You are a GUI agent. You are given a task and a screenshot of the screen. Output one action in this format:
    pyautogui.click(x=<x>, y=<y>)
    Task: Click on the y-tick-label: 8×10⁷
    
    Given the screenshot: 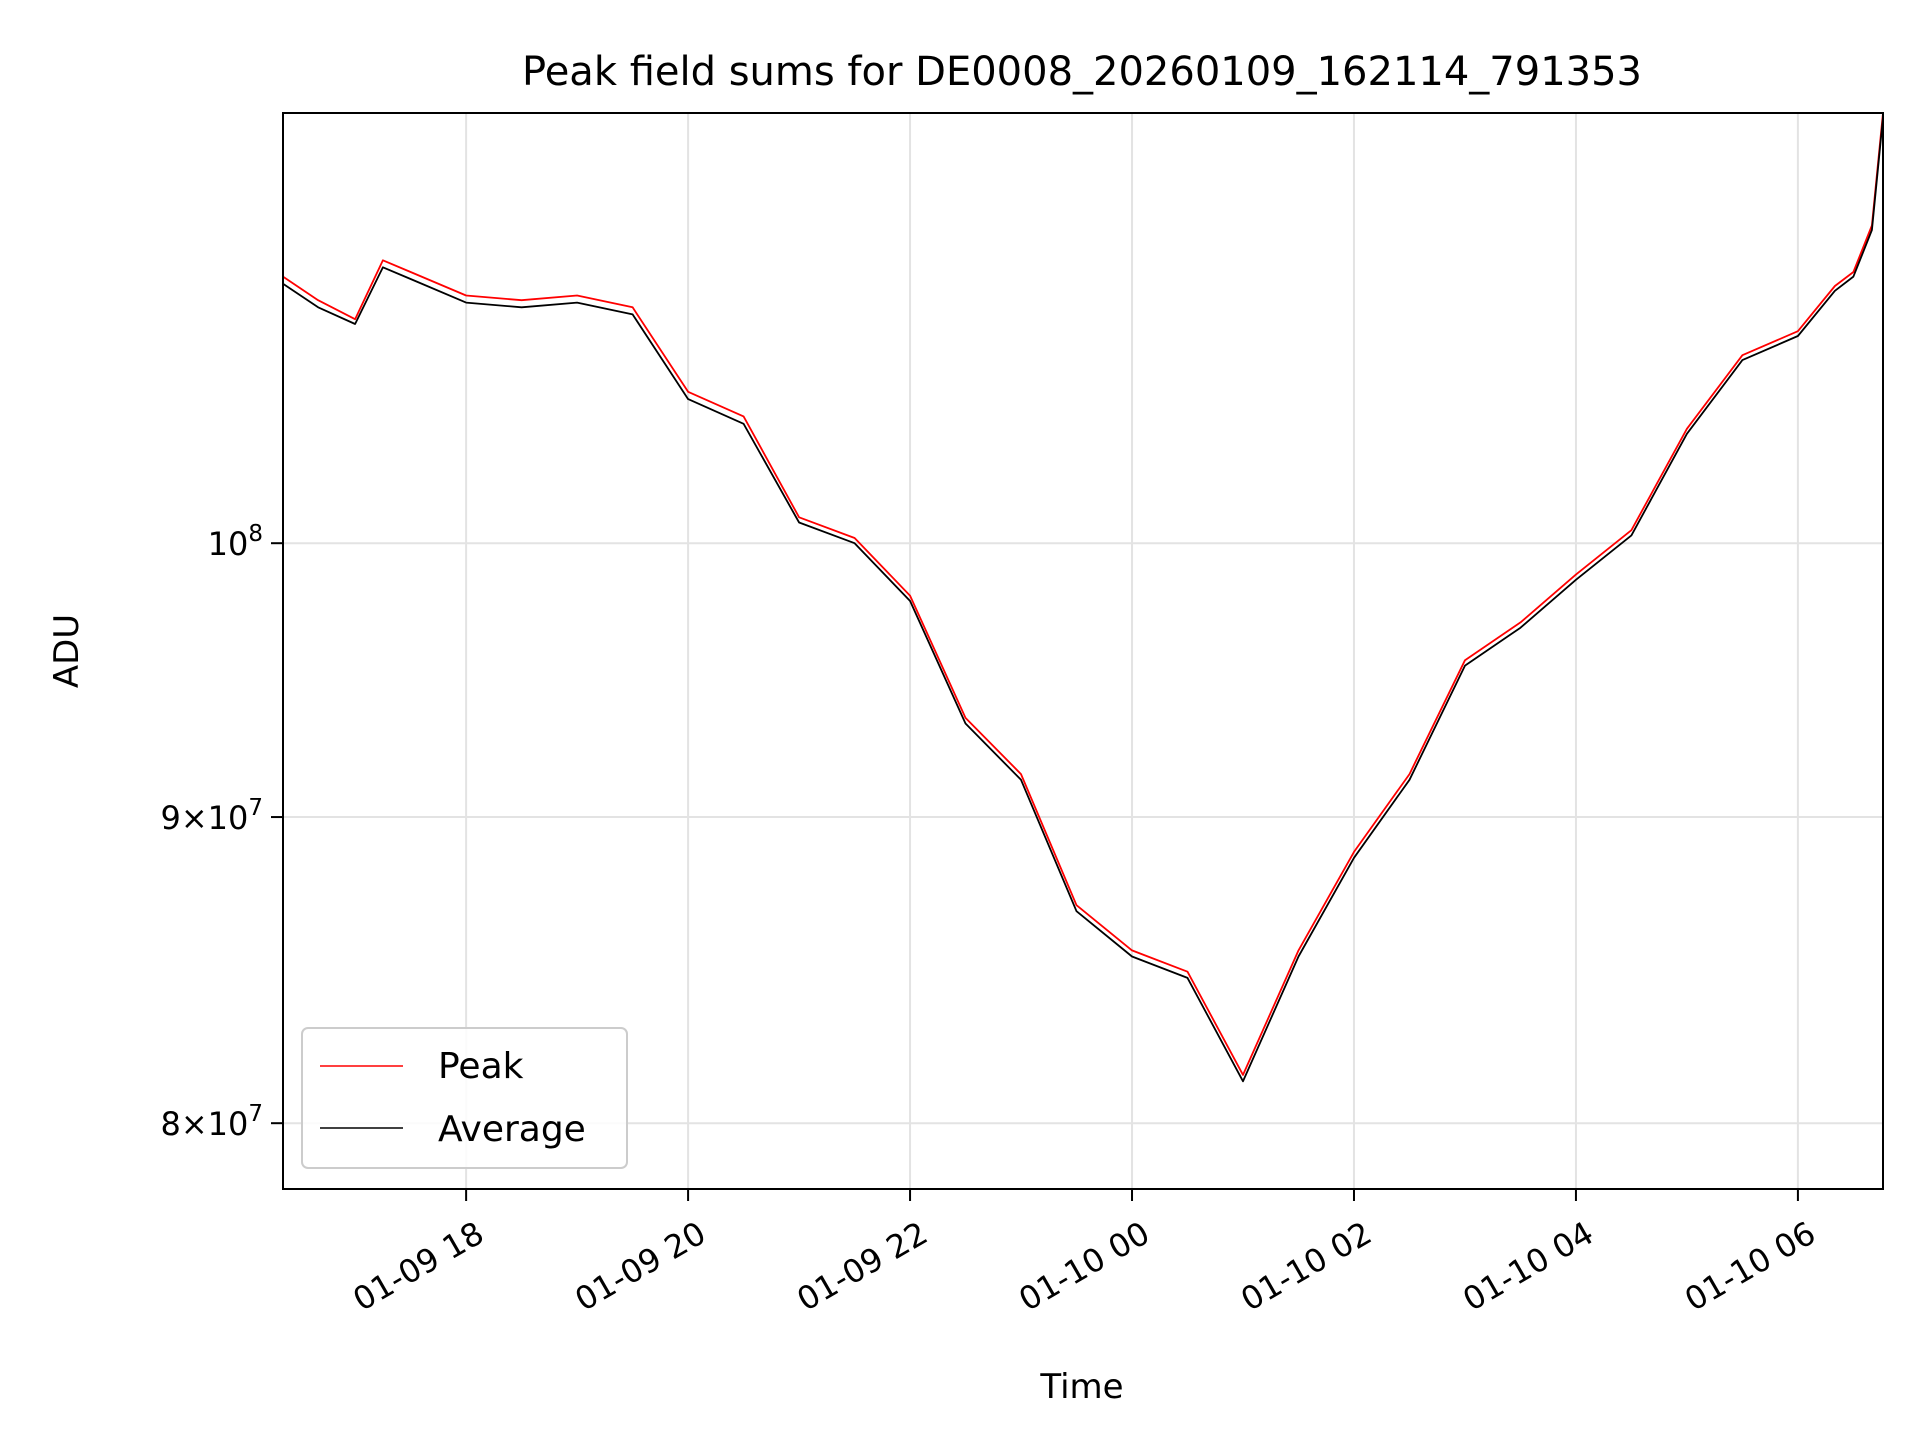 What is the action you would take?
    pyautogui.click(x=211, y=1122)
    